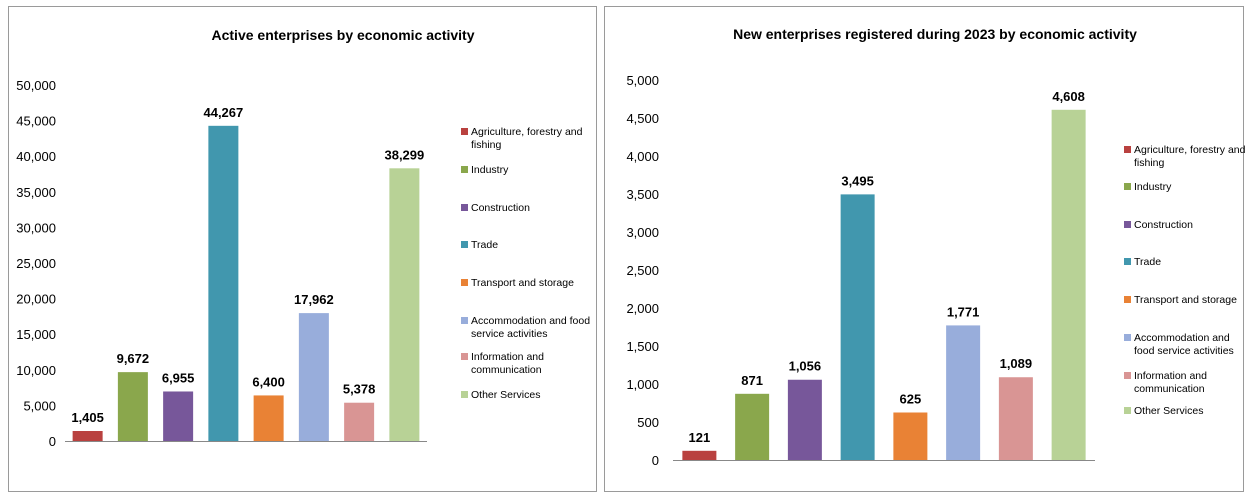 The image size is (1250, 495). What do you see at coordinates (642, 384) in the screenshot?
I see `y-tick-label: 1,000` at bounding box center [642, 384].